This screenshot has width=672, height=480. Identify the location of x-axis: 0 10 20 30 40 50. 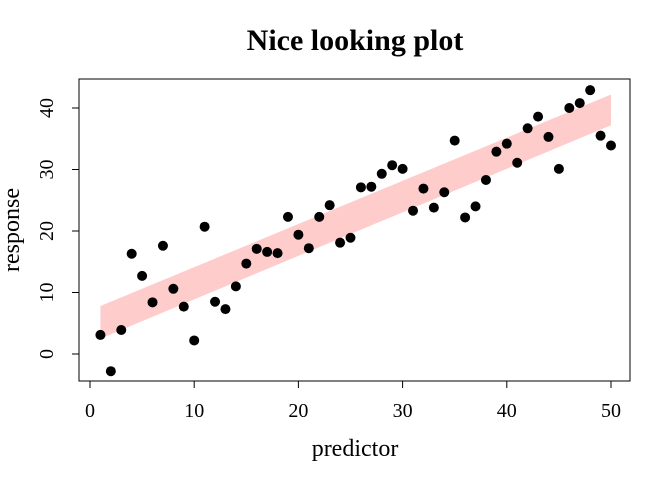
(353, 401).